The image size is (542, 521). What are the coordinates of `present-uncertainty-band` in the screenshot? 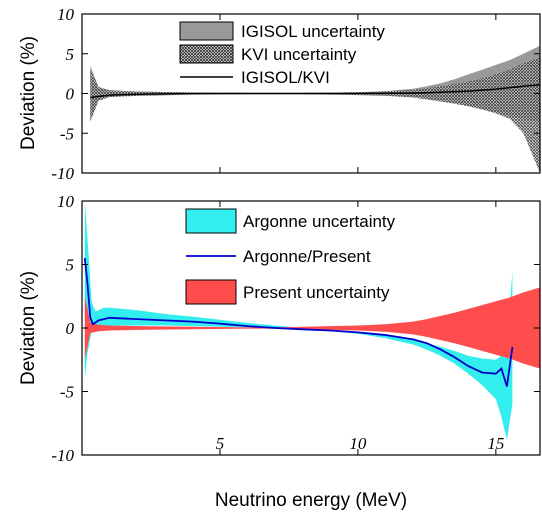 It's located at (312, 328).